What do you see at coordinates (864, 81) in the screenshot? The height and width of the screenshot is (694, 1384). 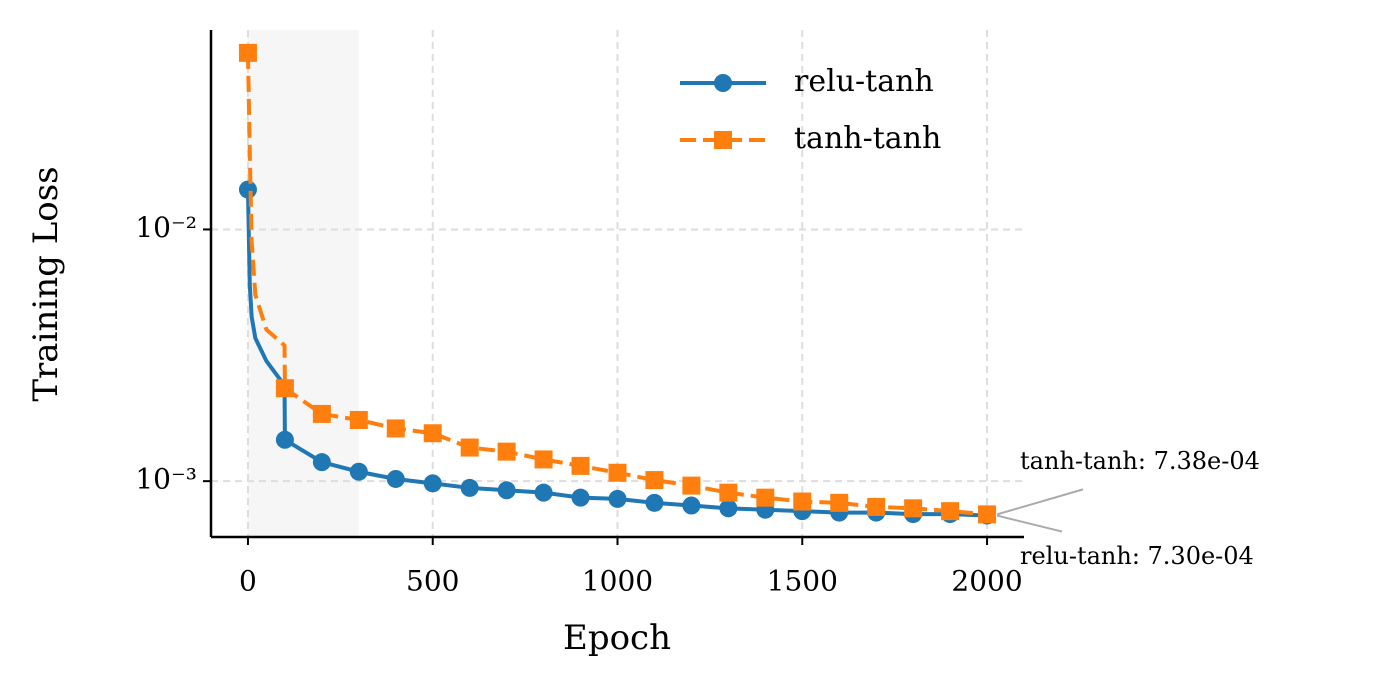 I see `legend-label: relu-tanh` at bounding box center [864, 81].